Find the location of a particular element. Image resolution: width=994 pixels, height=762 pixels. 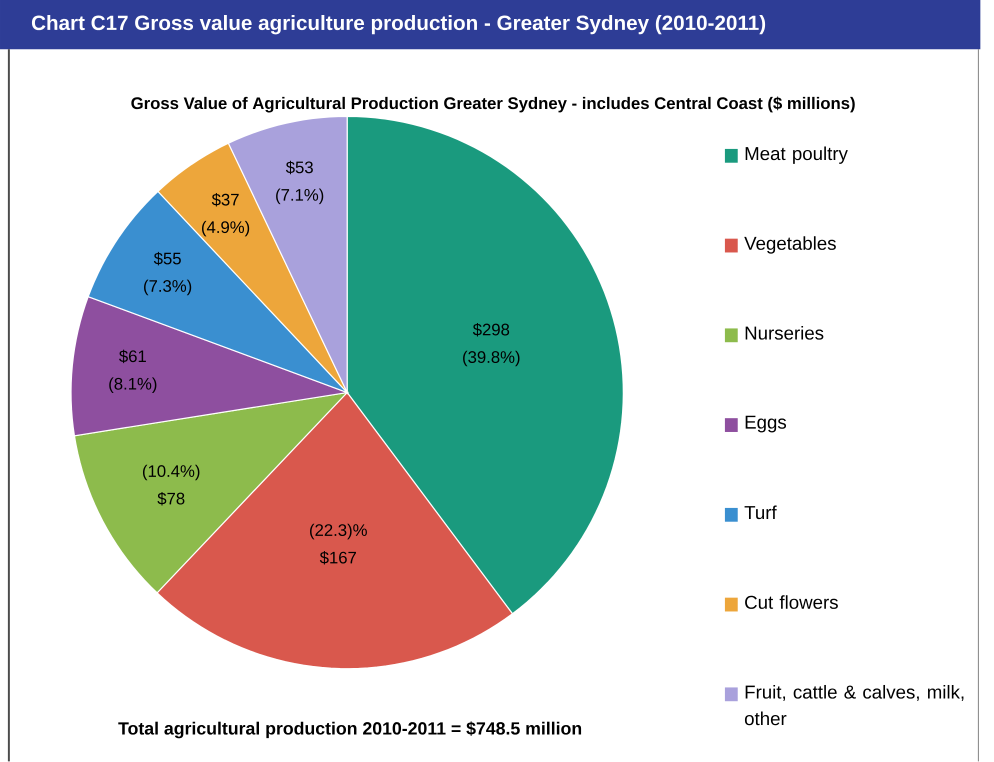

legend-label: Nurseries is located at coordinates (785, 333).